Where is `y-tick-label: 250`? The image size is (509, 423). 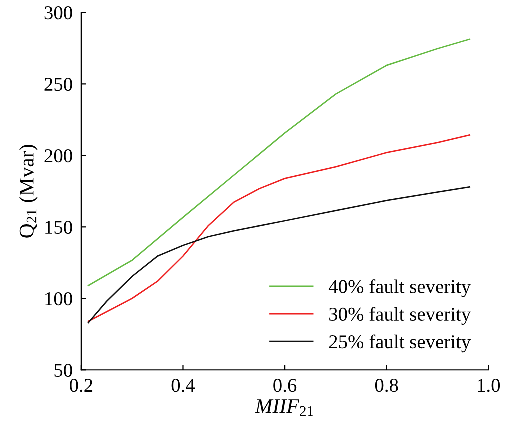
y-tick-label: 250 is located at coordinates (58, 85).